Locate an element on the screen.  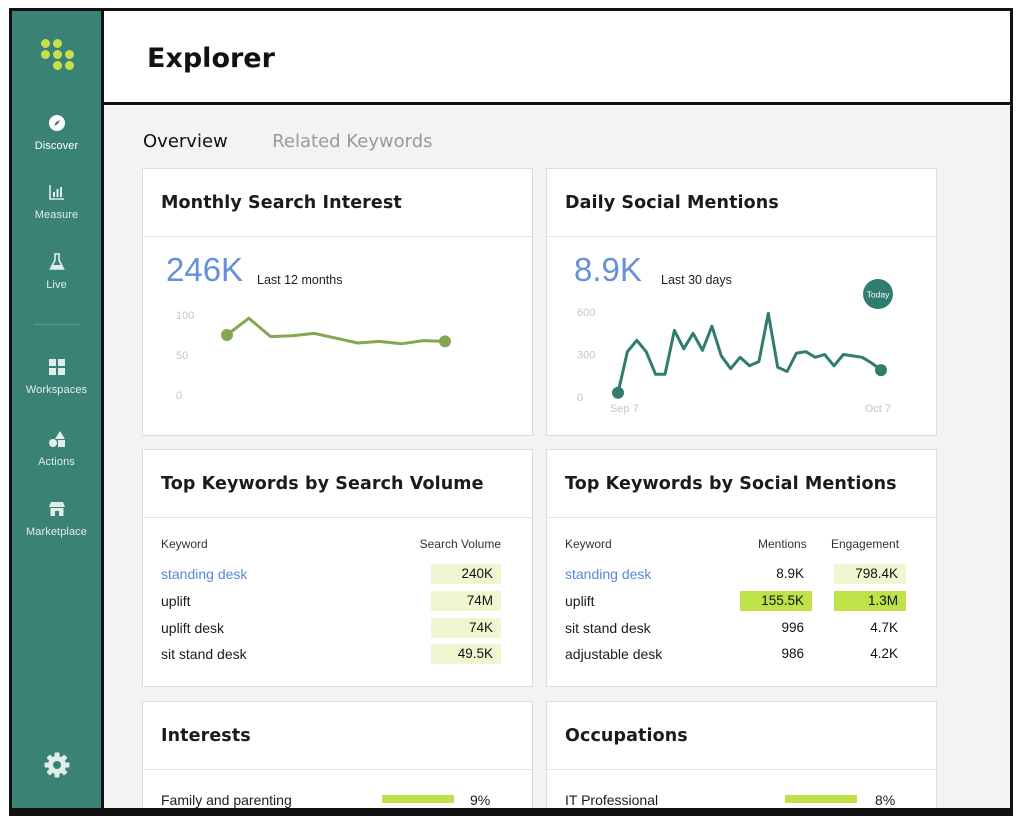
sidebar: Discover Measure Live Workspa is located at coordinates (58, 409).